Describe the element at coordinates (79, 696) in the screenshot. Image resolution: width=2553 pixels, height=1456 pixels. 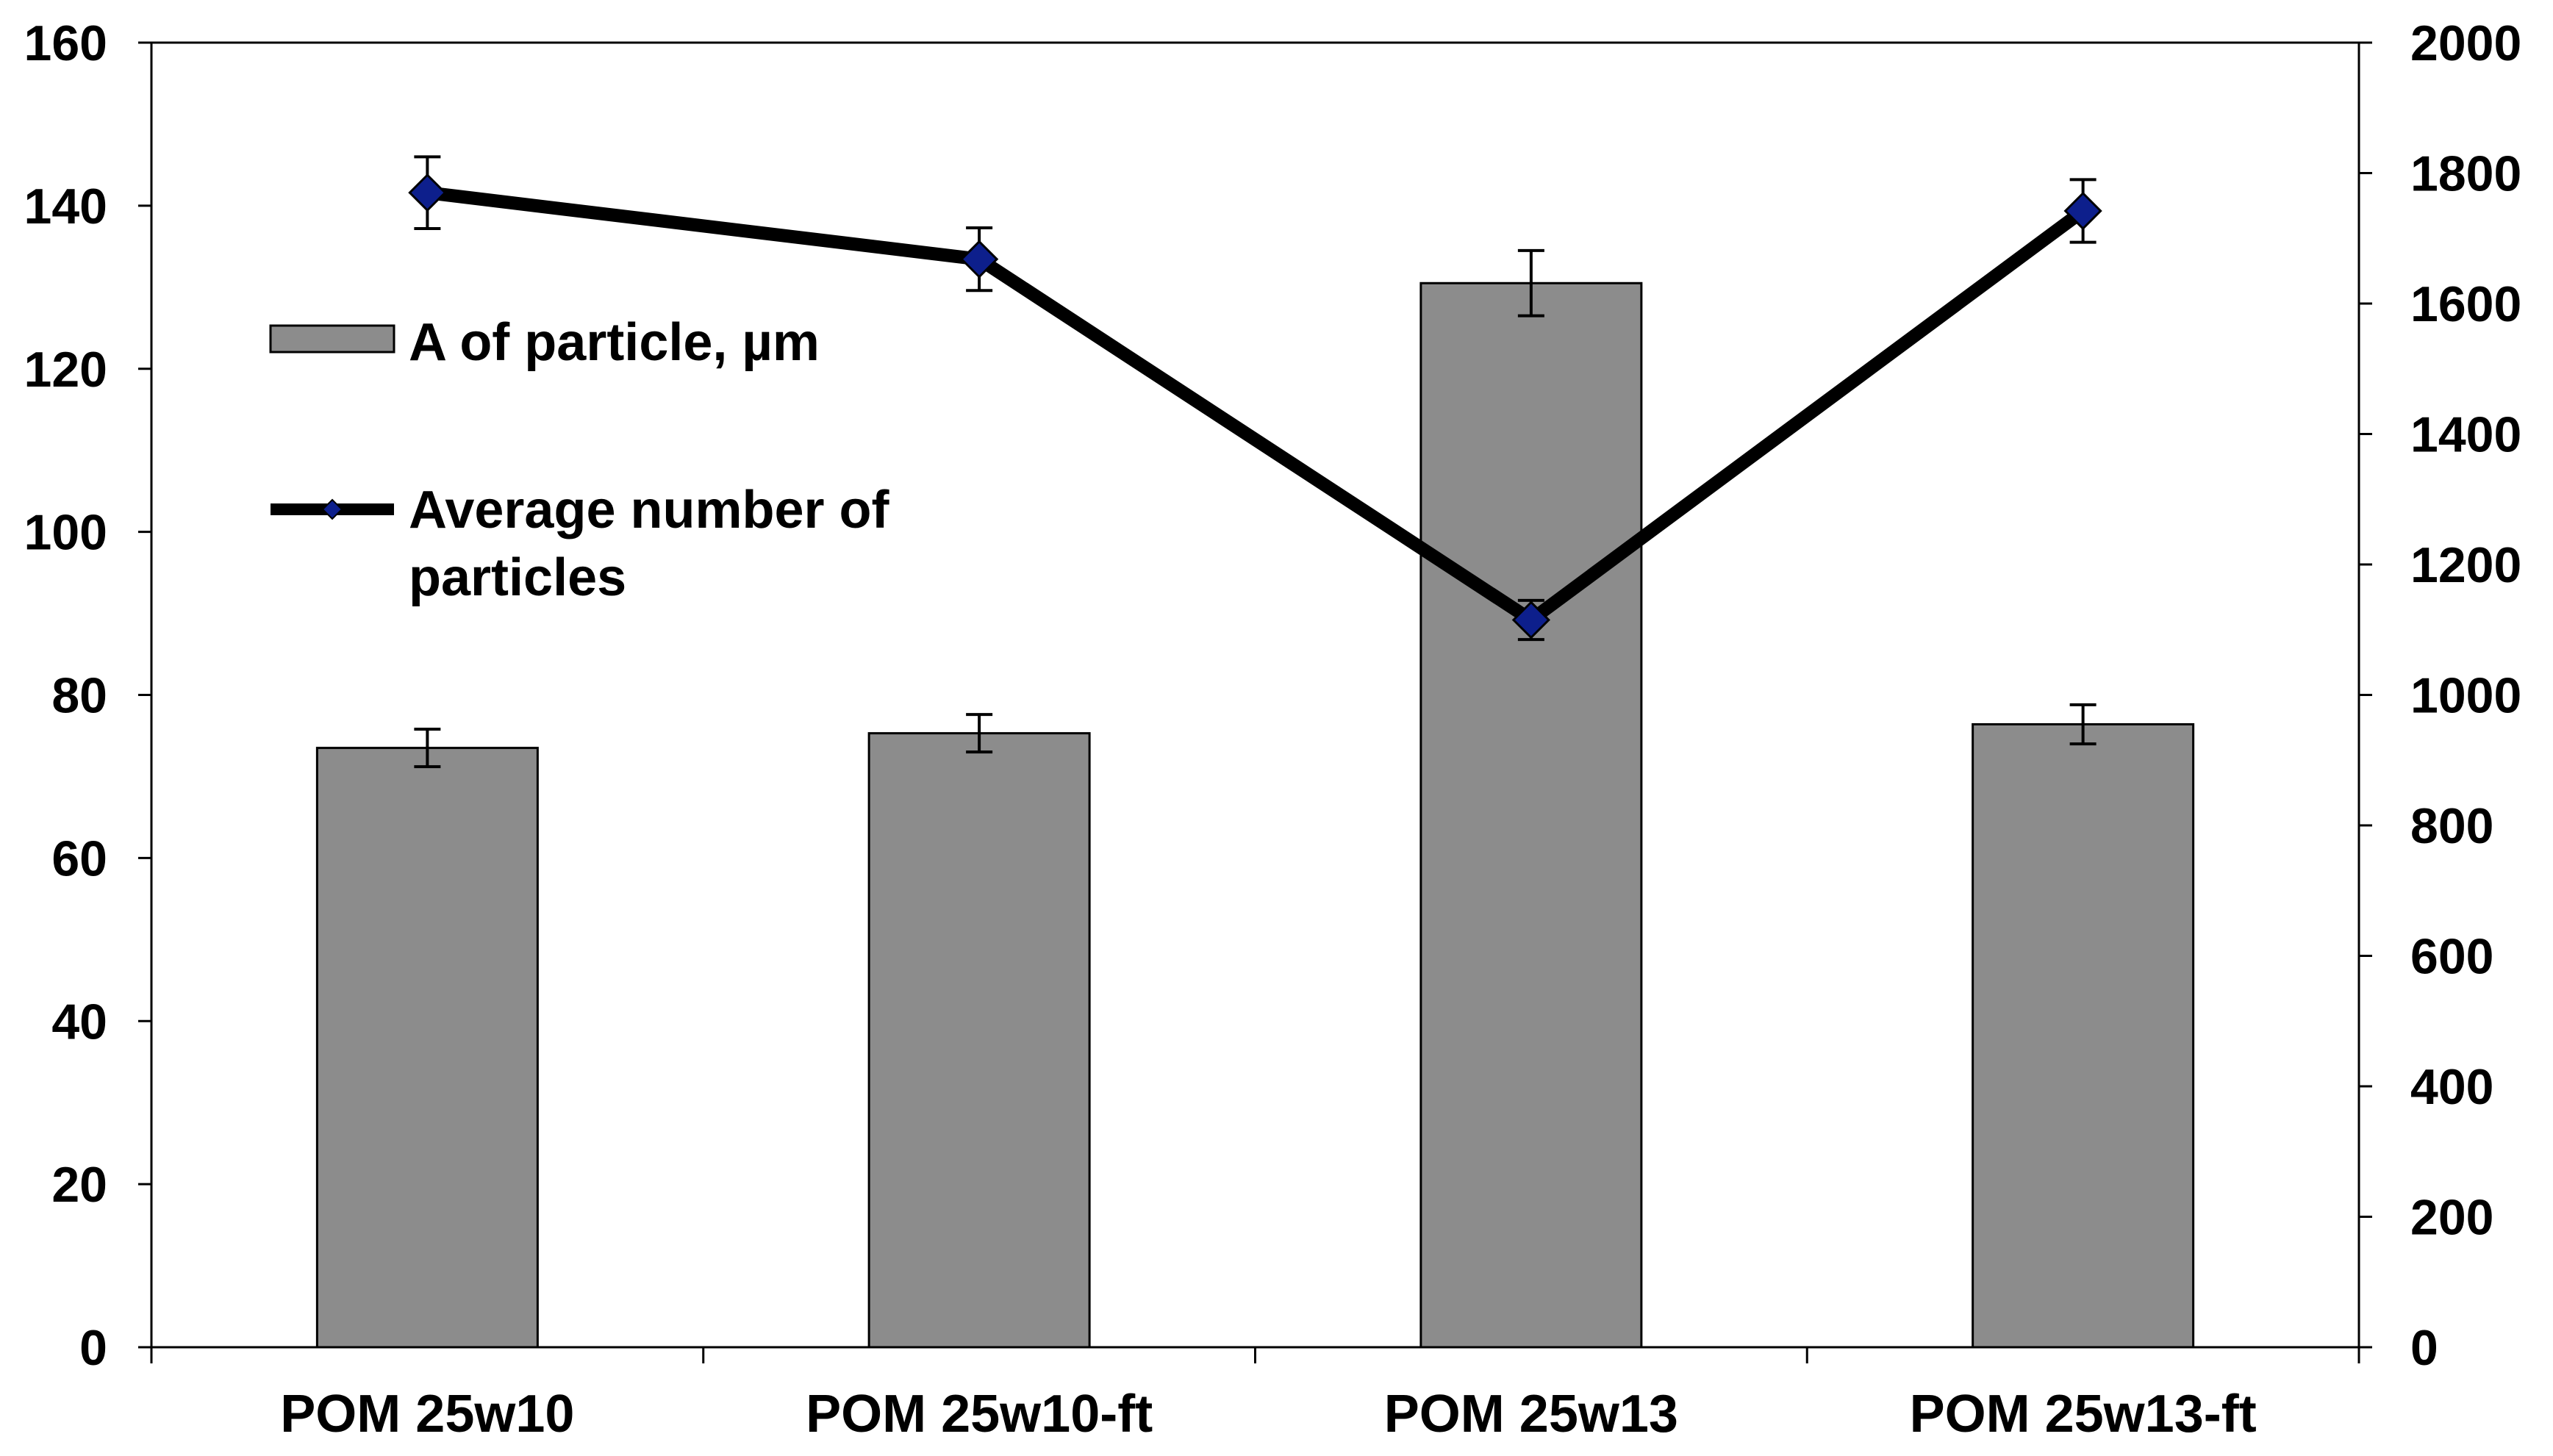
I see `y-left-tick-label: 80` at that location.